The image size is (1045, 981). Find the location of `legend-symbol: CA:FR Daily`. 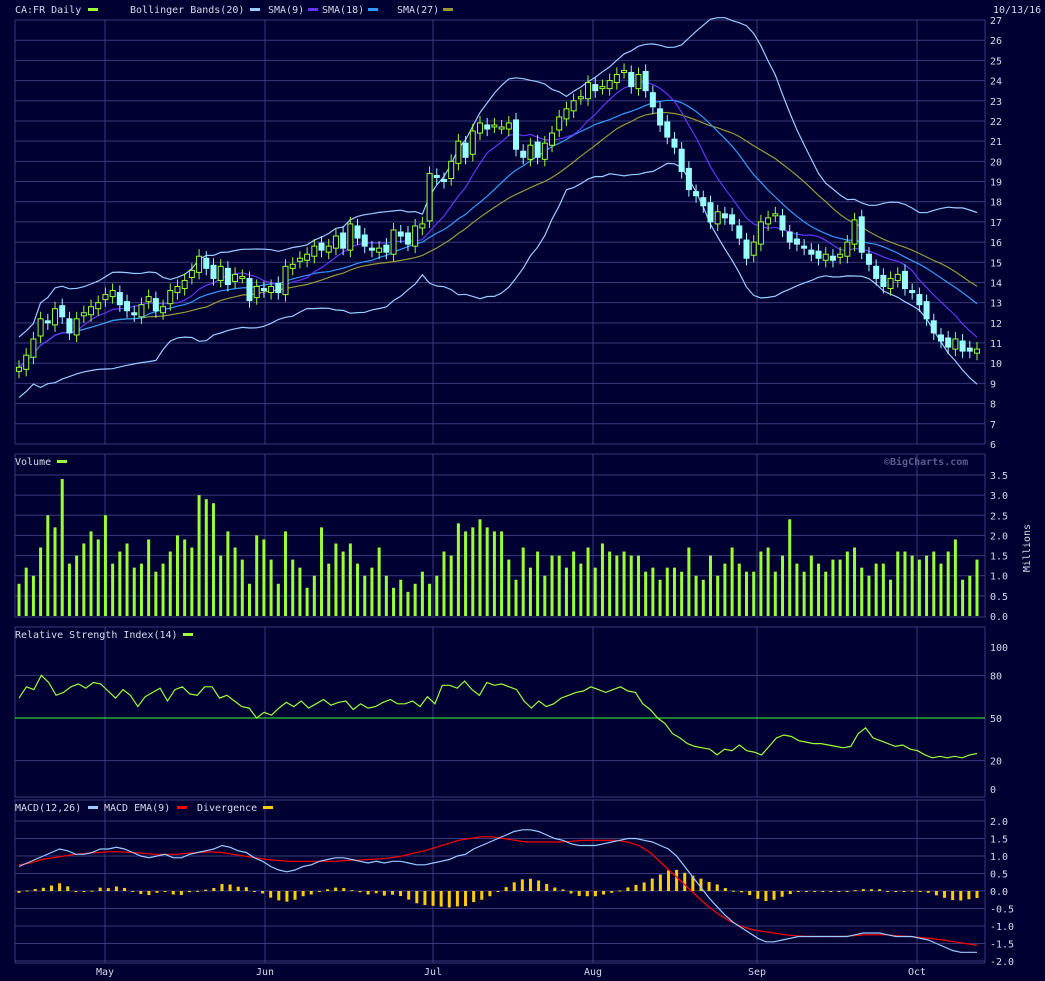

legend-symbol: CA:FR Daily is located at coordinates (48, 10).